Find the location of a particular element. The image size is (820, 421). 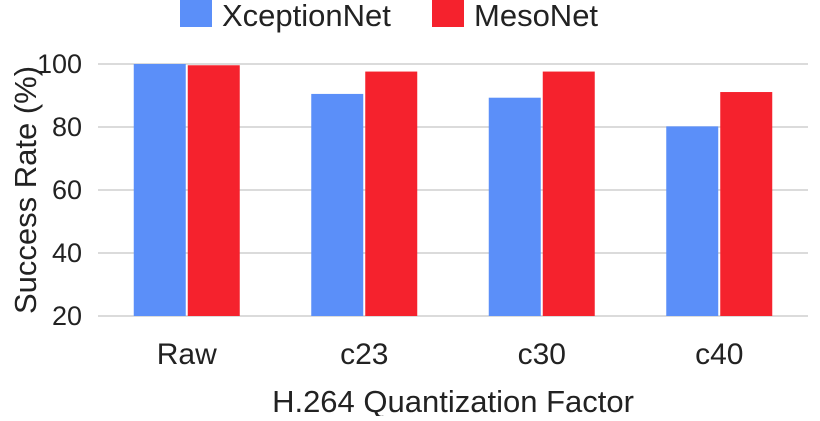

x-tick-label-c40: c40 is located at coordinates (719, 354).